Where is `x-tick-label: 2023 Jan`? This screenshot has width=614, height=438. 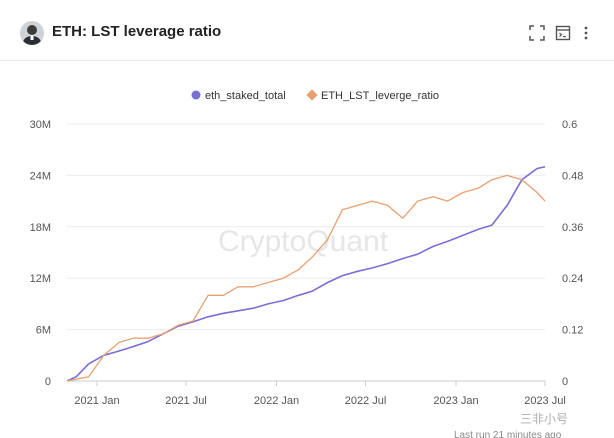 x-tick-label: 2023 Jan is located at coordinates (455, 401).